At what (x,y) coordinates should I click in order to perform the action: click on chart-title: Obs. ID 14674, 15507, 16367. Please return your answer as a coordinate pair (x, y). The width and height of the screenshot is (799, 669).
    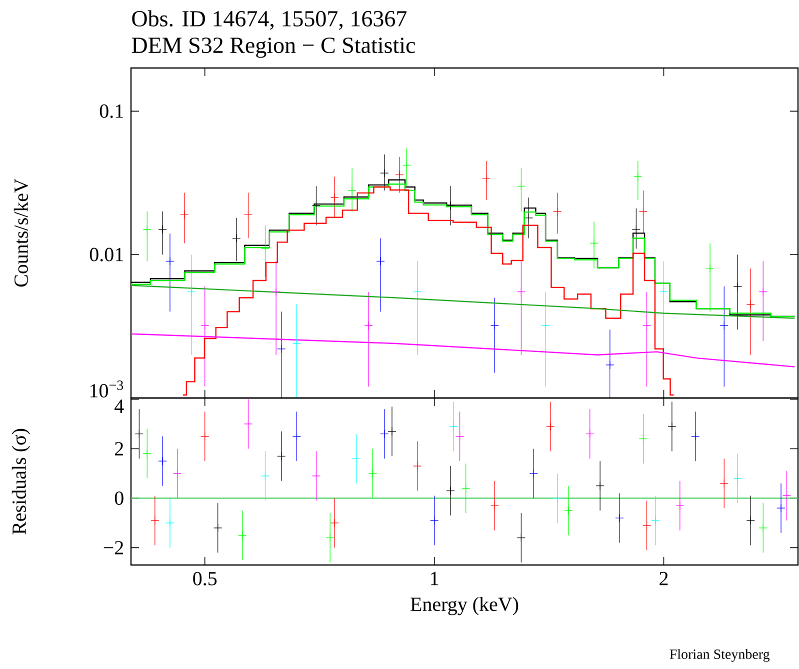
    Looking at the image, I should click on (269, 20).